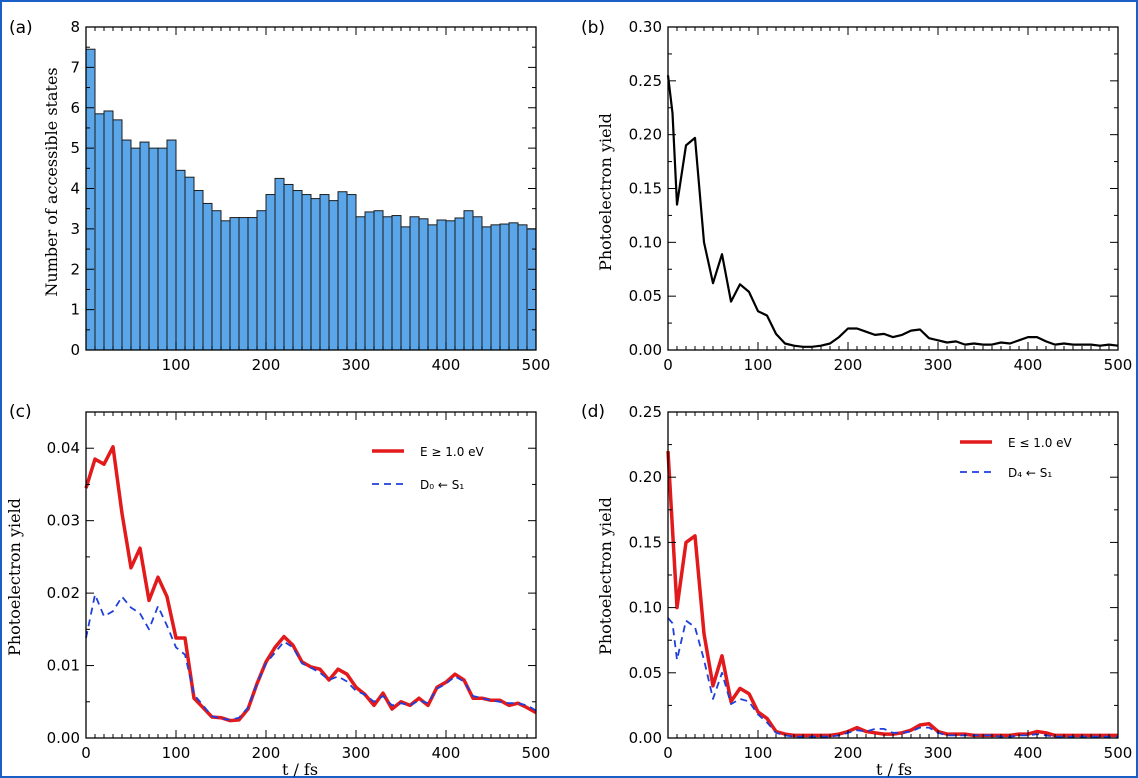 The height and width of the screenshot is (778, 1138). What do you see at coordinates (1040, 443) in the screenshot?
I see `legend-label-e-le: E ≤ 1.0 eV` at bounding box center [1040, 443].